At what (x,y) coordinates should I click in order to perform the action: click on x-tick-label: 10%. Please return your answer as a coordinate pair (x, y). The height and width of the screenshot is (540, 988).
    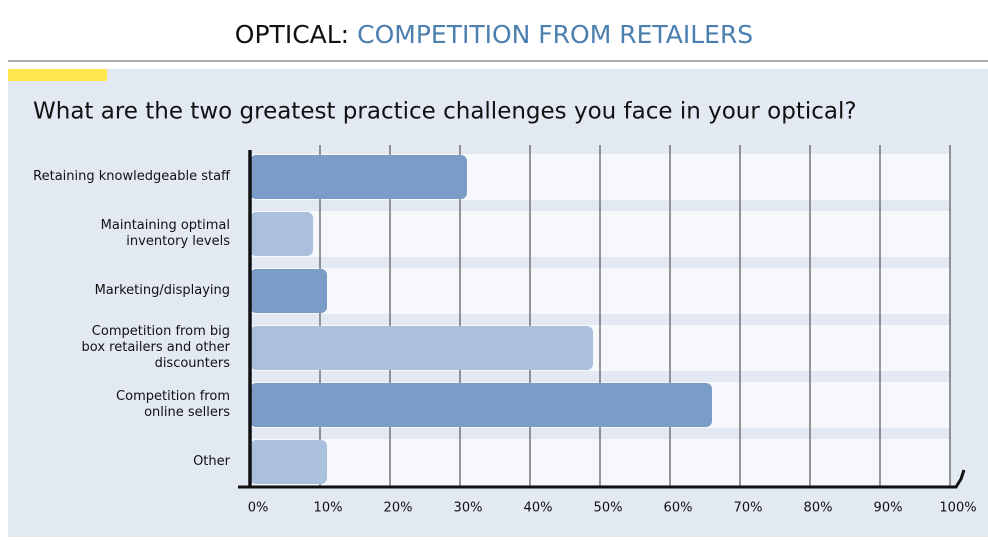
    Looking at the image, I should click on (328, 508).